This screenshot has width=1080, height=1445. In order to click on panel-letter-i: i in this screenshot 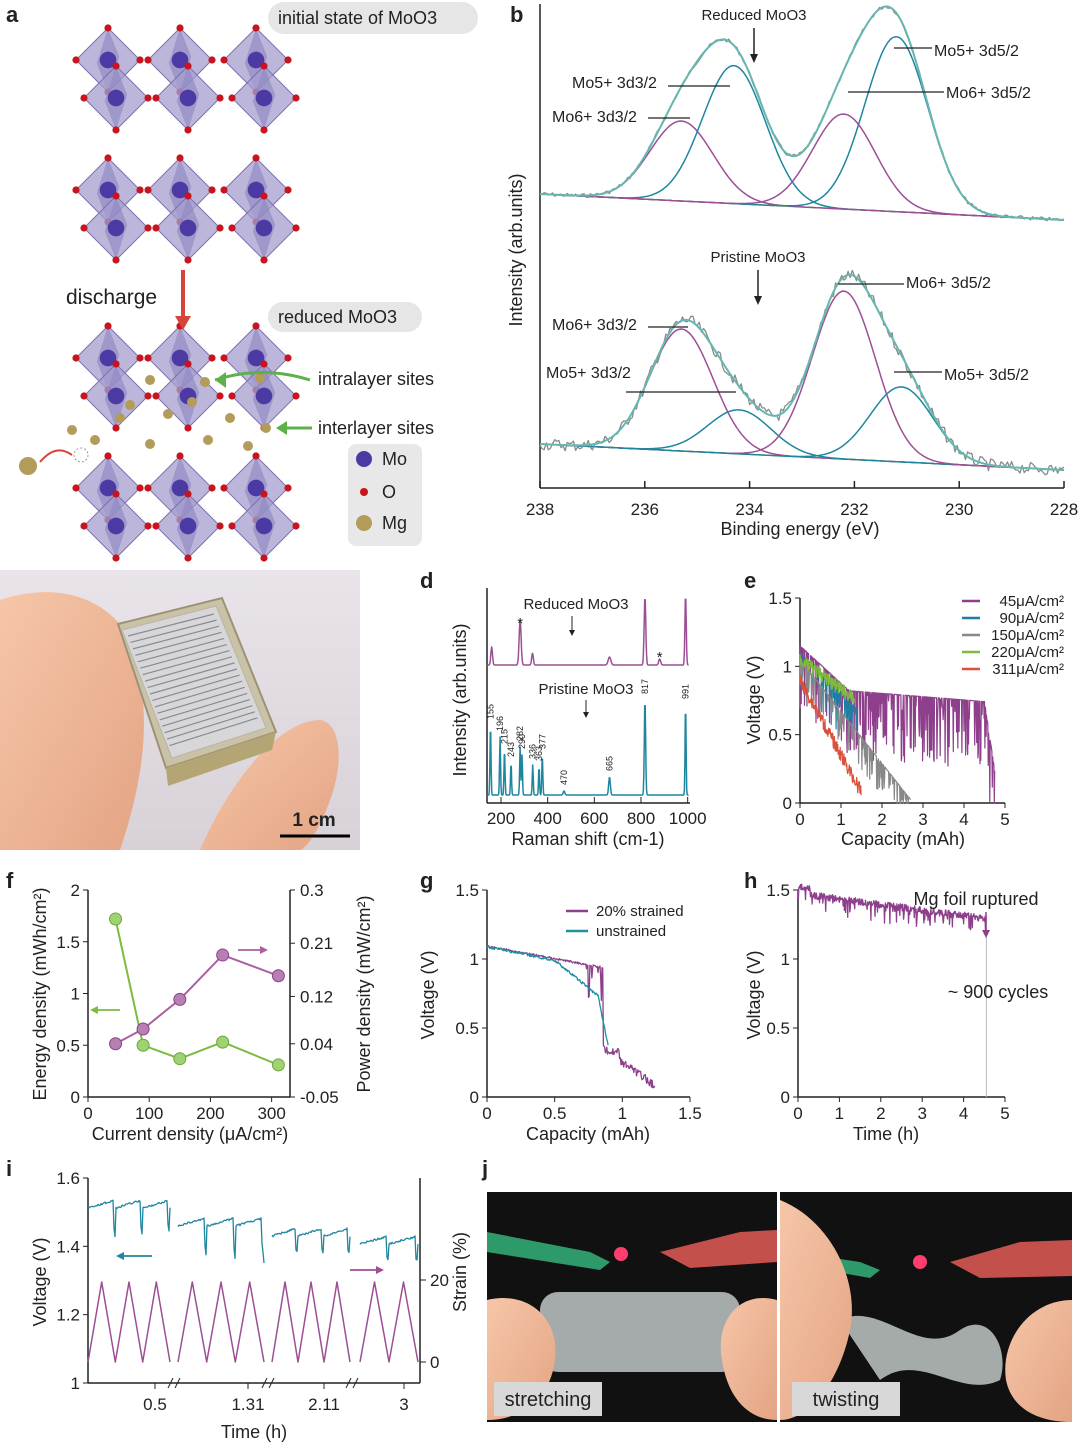, I will do `click(9, 1168)`.